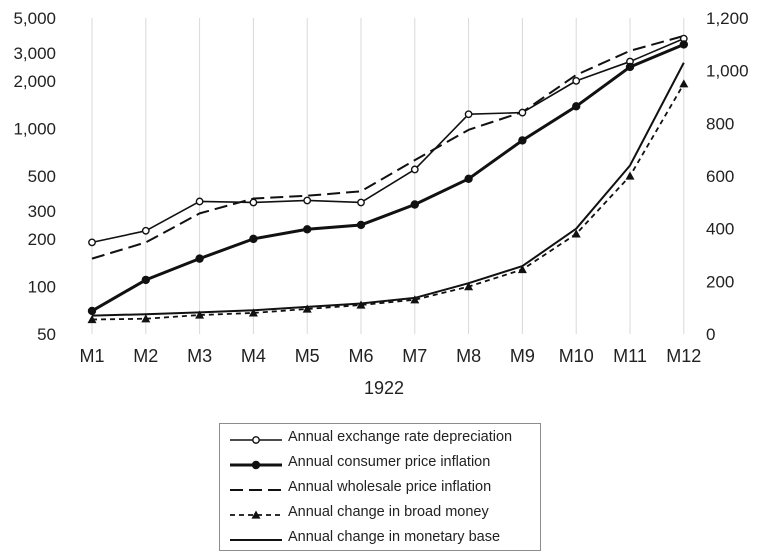  Describe the element at coordinates (390, 356) in the screenshot. I see `x-axis-ticks: M1 M2 M3 M4 M5 M6 M7 M8 M9 M10 M11 M12` at that location.